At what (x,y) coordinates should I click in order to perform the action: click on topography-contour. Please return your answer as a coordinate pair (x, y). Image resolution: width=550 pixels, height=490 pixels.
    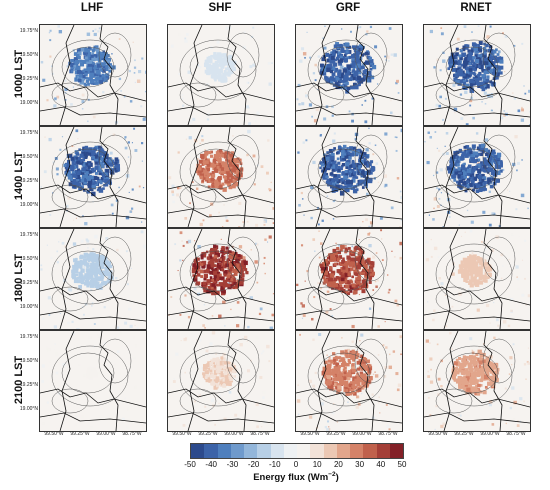
    Looking at the image, I should click on (218, 172).